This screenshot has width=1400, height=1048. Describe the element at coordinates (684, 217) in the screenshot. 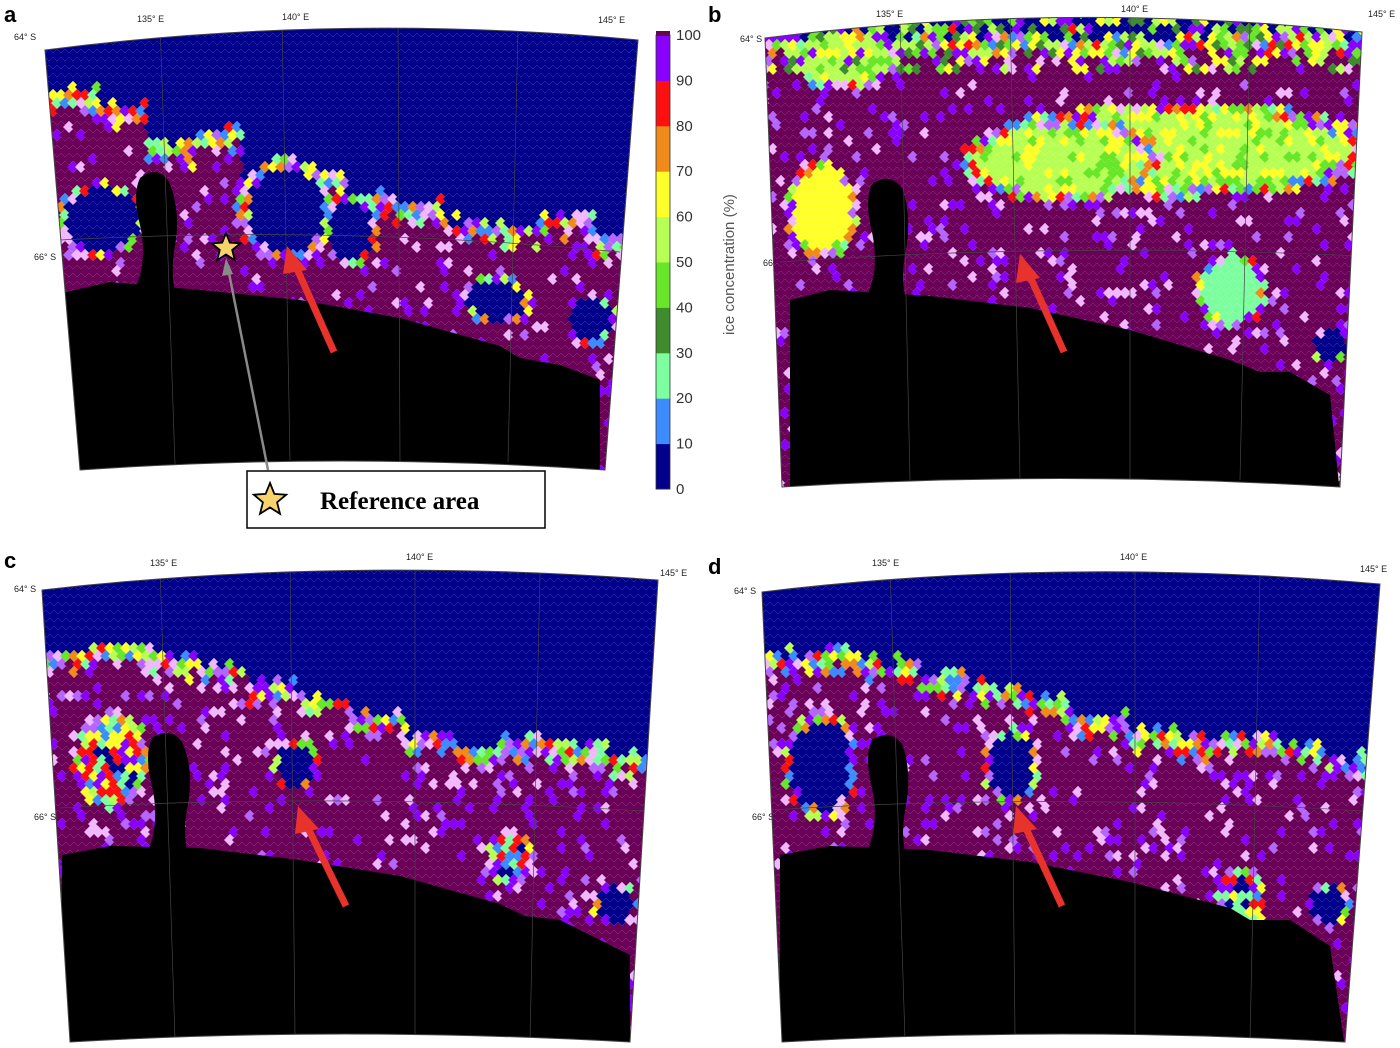

I see `colorbar-tick-label: 60` at that location.